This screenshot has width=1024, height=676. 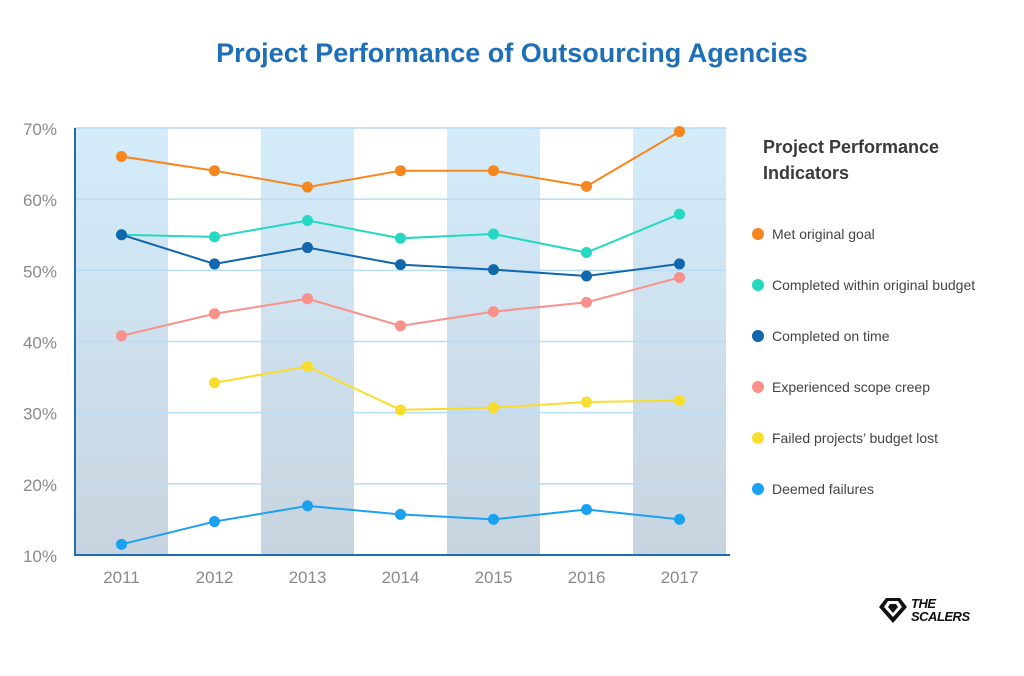 What do you see at coordinates (121, 577) in the screenshot?
I see `x-tick-label-2011: 2011` at bounding box center [121, 577].